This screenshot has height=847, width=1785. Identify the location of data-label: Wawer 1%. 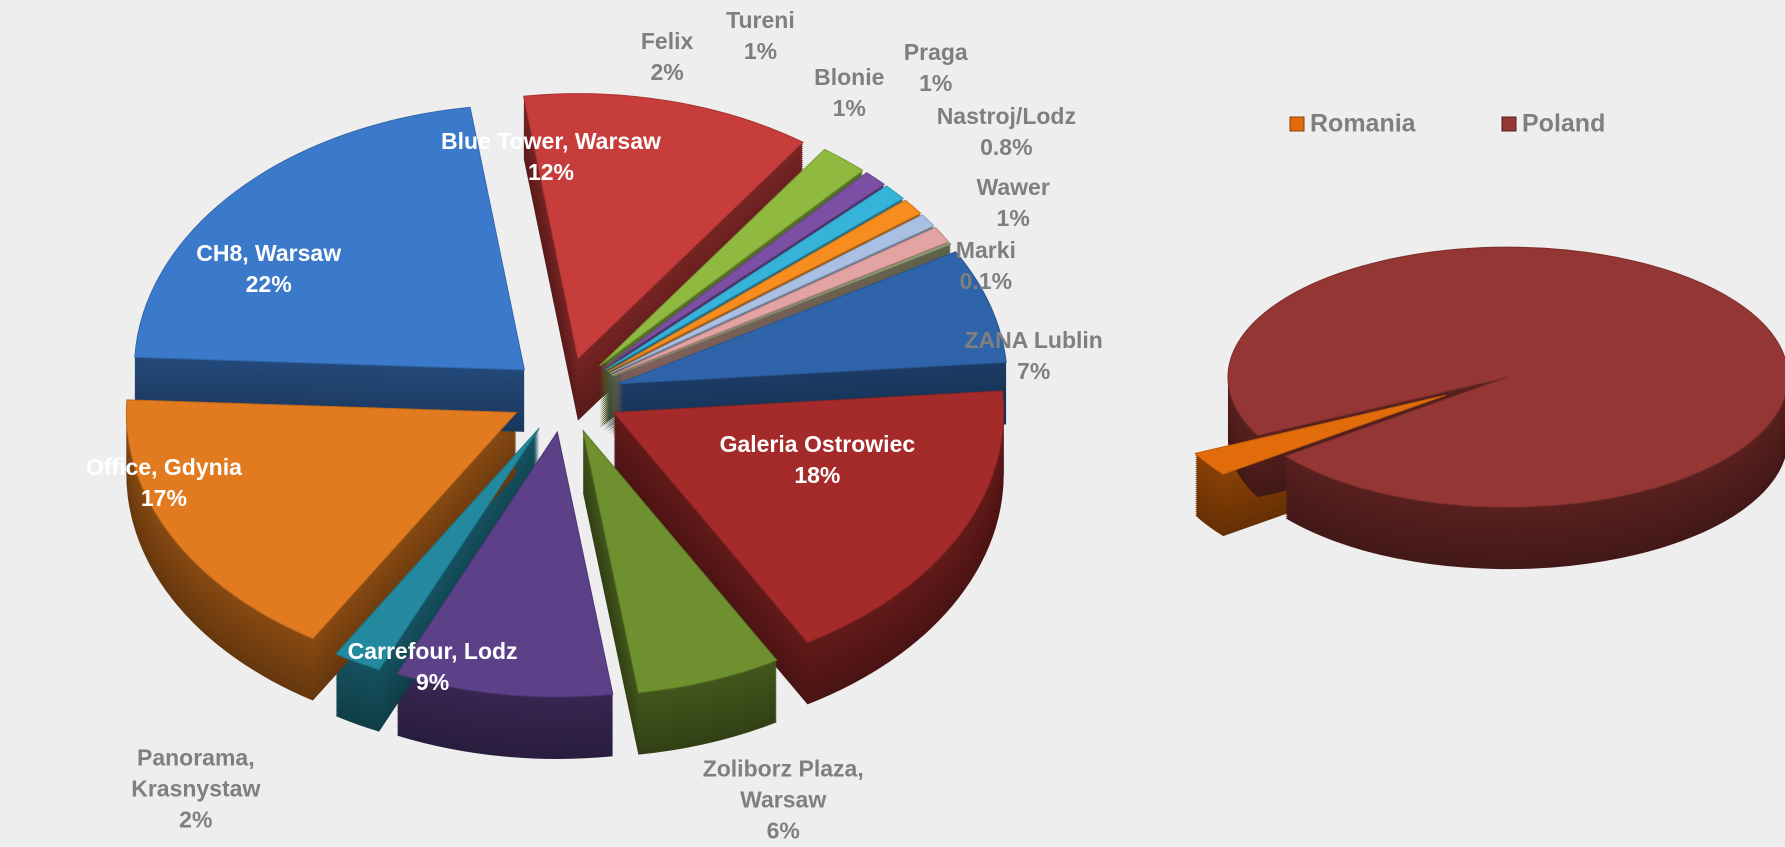
(1013, 203).